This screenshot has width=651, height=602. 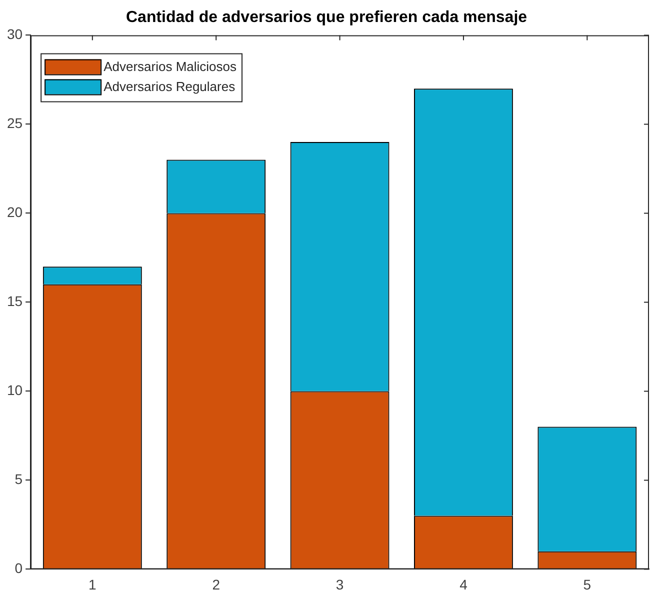 What do you see at coordinates (327, 17) in the screenshot?
I see `chart-title: Cantidad de adversarios que prefieren cada mensaje` at bounding box center [327, 17].